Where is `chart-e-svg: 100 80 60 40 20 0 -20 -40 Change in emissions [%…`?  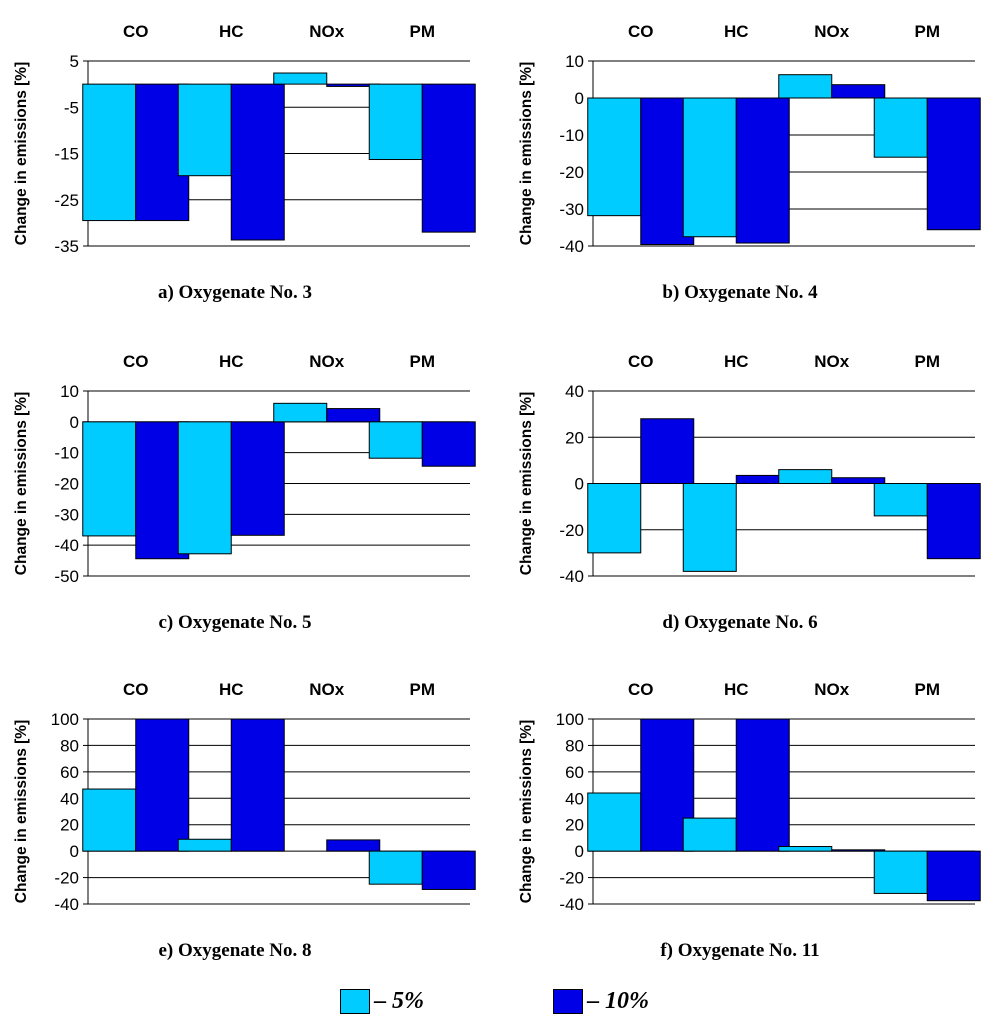
chart-e-svg: 100 80 60 40 20 0 -20 -40 Change in emissions [%… is located at coordinates (244, 797).